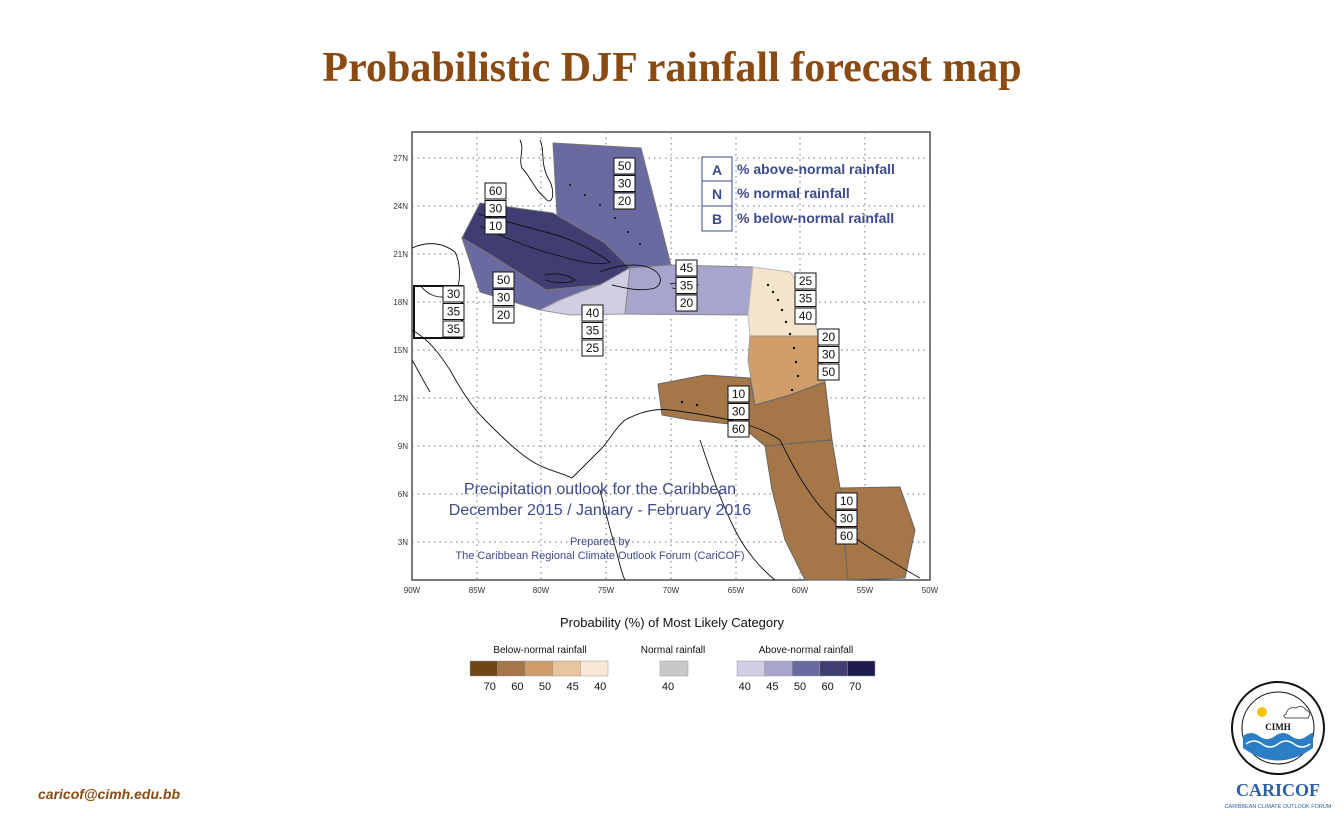  I want to click on prepared-by: Prepared by, so click(600, 542).